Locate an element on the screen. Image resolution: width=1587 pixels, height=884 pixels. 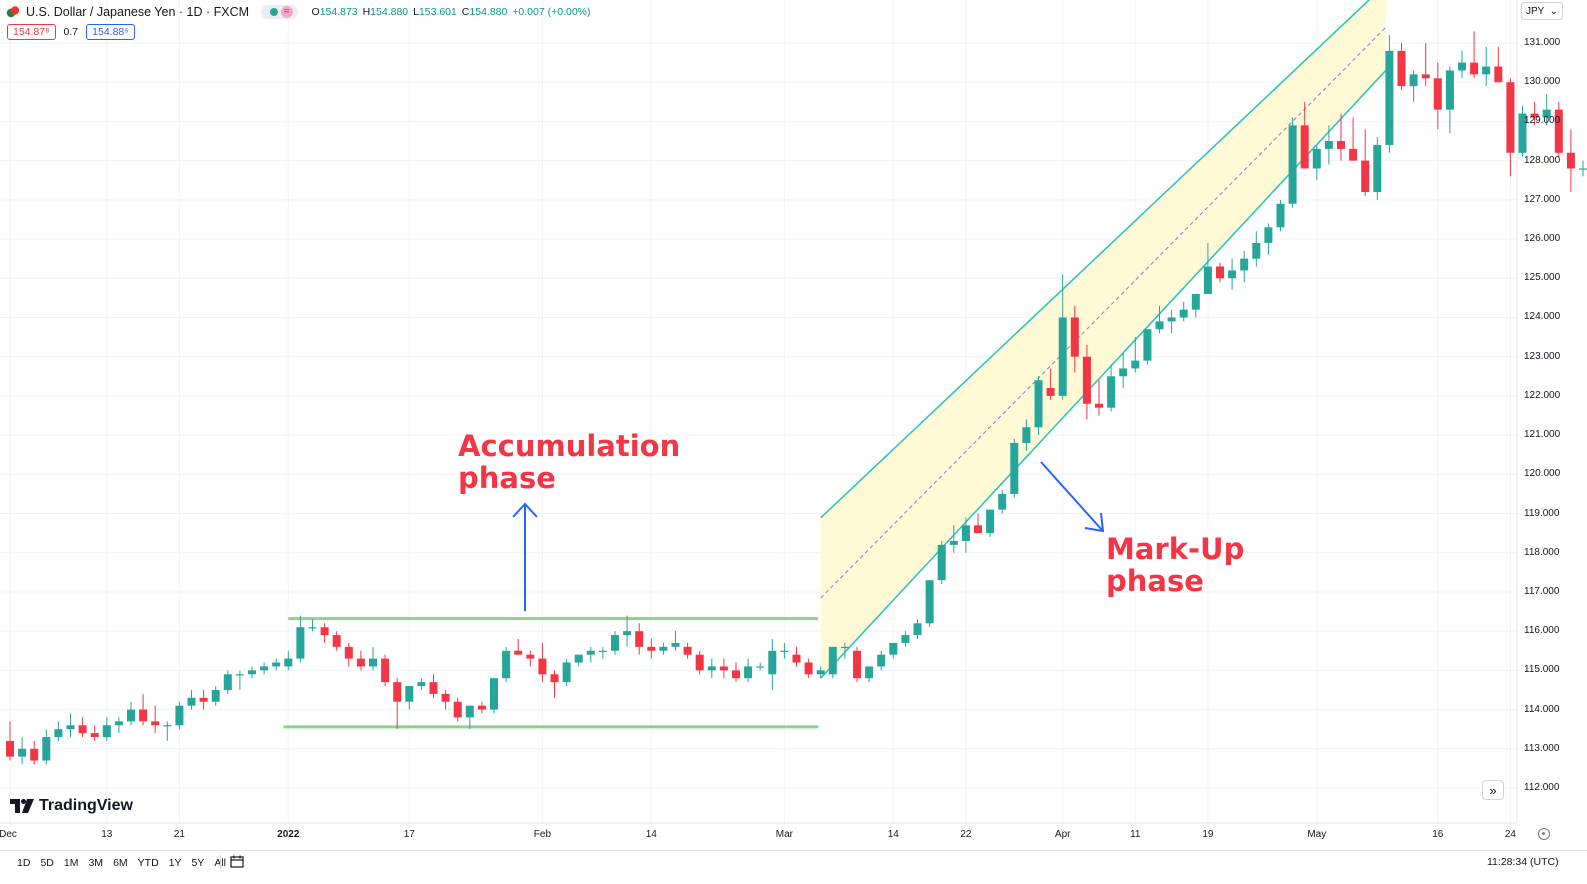
gear-icon is located at coordinates (1544, 834).